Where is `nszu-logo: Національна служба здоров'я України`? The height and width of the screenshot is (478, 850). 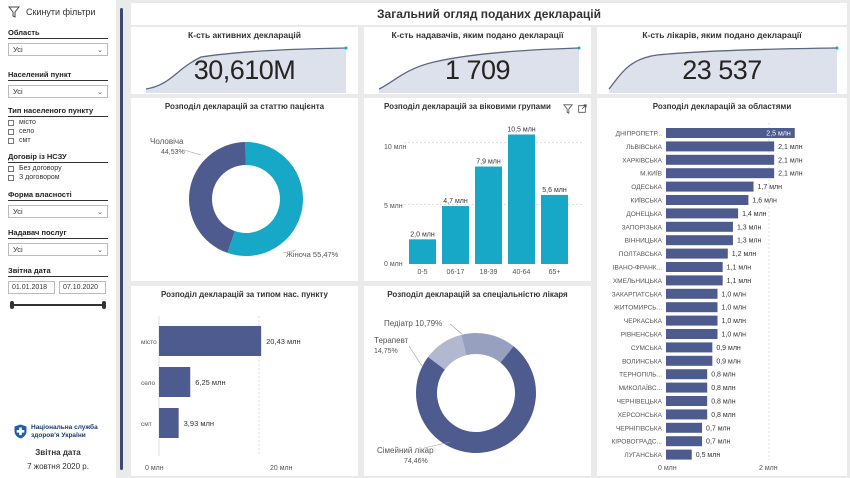 nszu-logo: Національна служба здоров'я України is located at coordinates (56, 431).